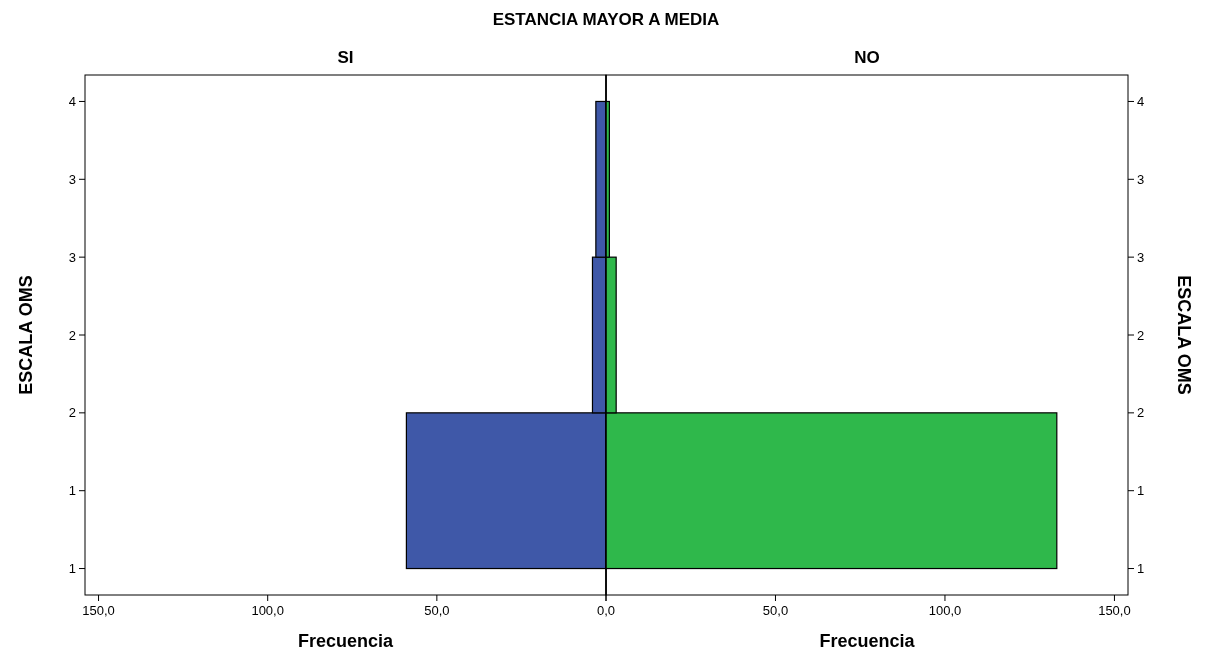 Image resolution: width=1214 pixels, height=655 pixels. Describe the element at coordinates (867, 57) in the screenshot. I see `chart-subtitle: NO` at that location.